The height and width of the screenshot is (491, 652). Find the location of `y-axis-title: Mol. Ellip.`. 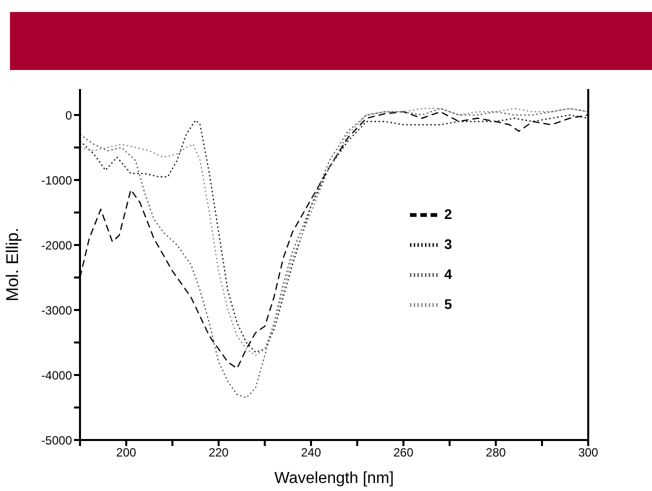

y-axis-title: Mol. Ellip. is located at coordinates (12, 265).